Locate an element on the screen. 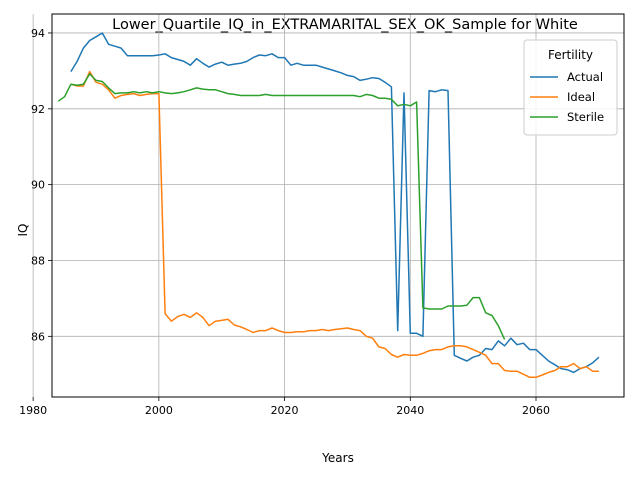 This screenshot has height=480, width=640. x-tick-label: 2040 is located at coordinates (410, 410).